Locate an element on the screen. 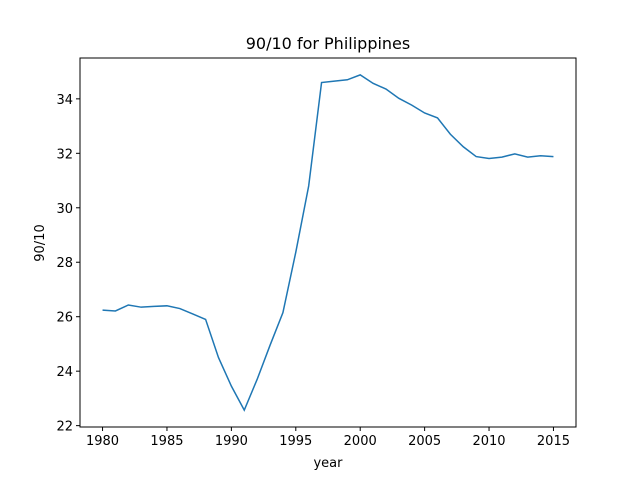  y-tick-label: 30 is located at coordinates (64, 209).